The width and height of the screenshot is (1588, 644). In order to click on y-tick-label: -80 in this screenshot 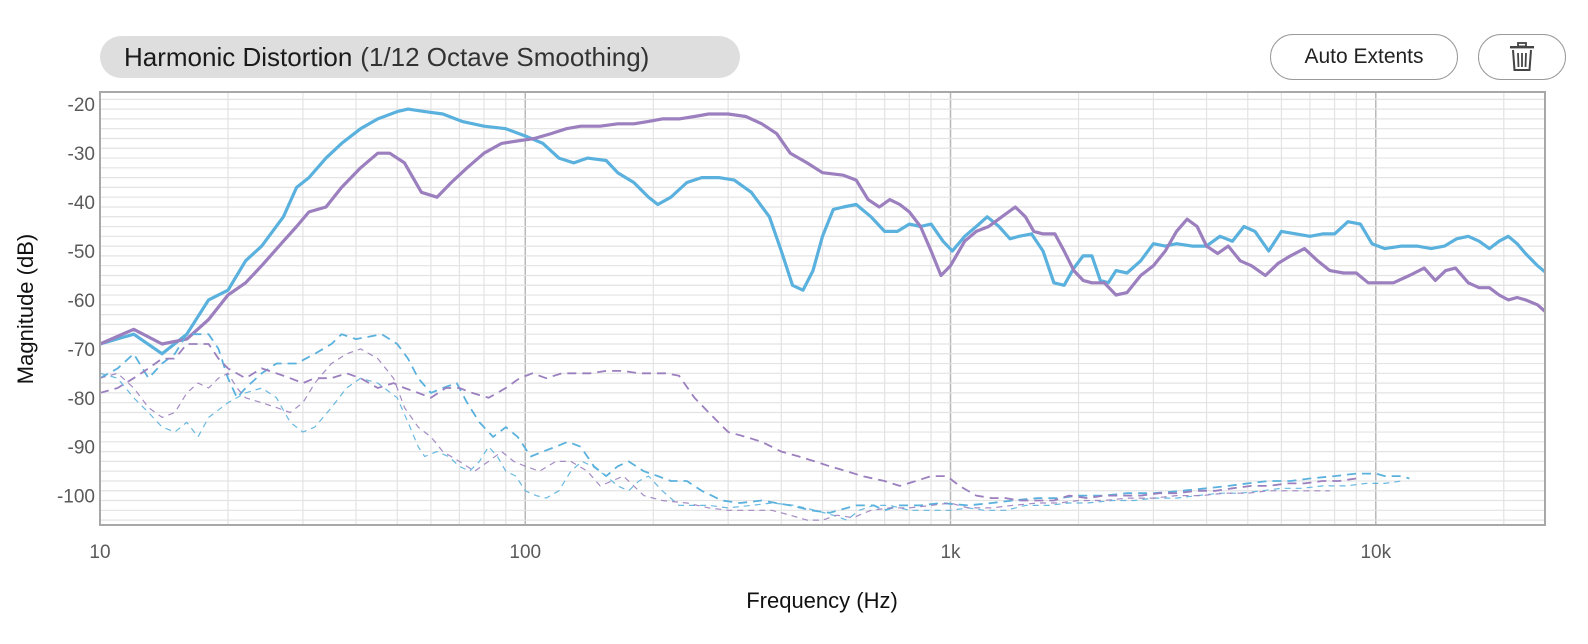, I will do `click(81, 399)`.